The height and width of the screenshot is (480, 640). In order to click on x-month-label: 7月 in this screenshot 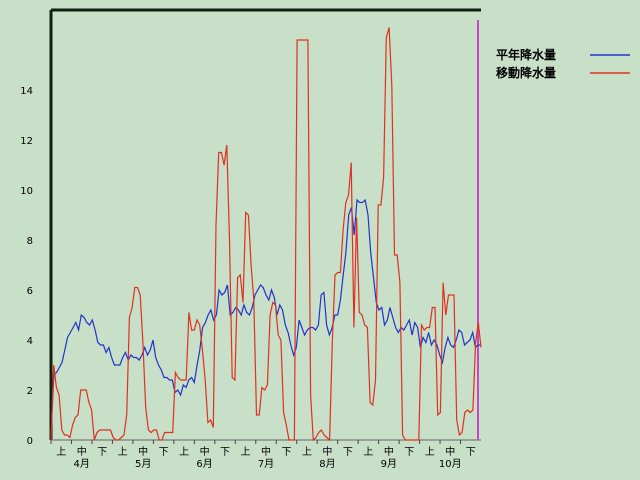, I will do `click(266, 464)`.